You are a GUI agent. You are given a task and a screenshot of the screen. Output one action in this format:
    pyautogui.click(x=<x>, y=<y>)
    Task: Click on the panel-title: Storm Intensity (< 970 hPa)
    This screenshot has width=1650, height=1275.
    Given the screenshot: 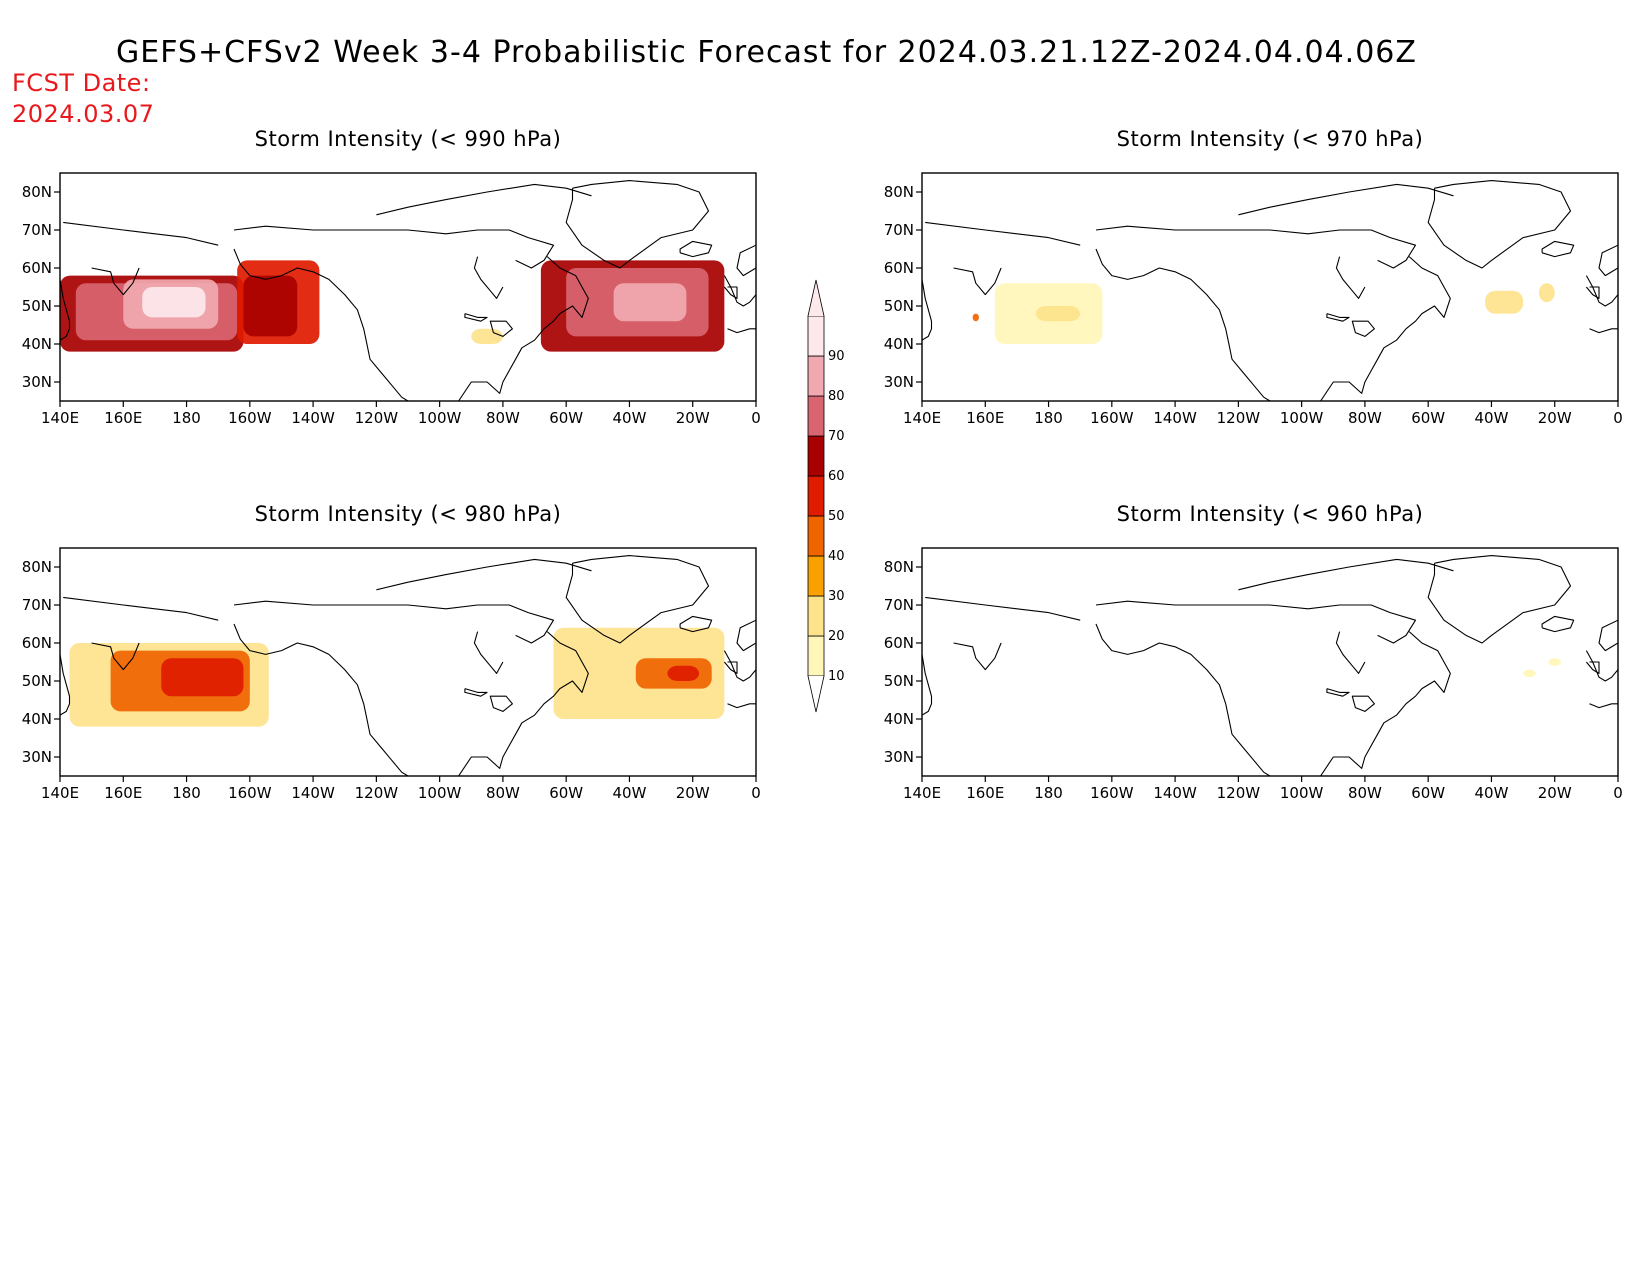 What is the action you would take?
    pyautogui.click(x=1270, y=139)
    